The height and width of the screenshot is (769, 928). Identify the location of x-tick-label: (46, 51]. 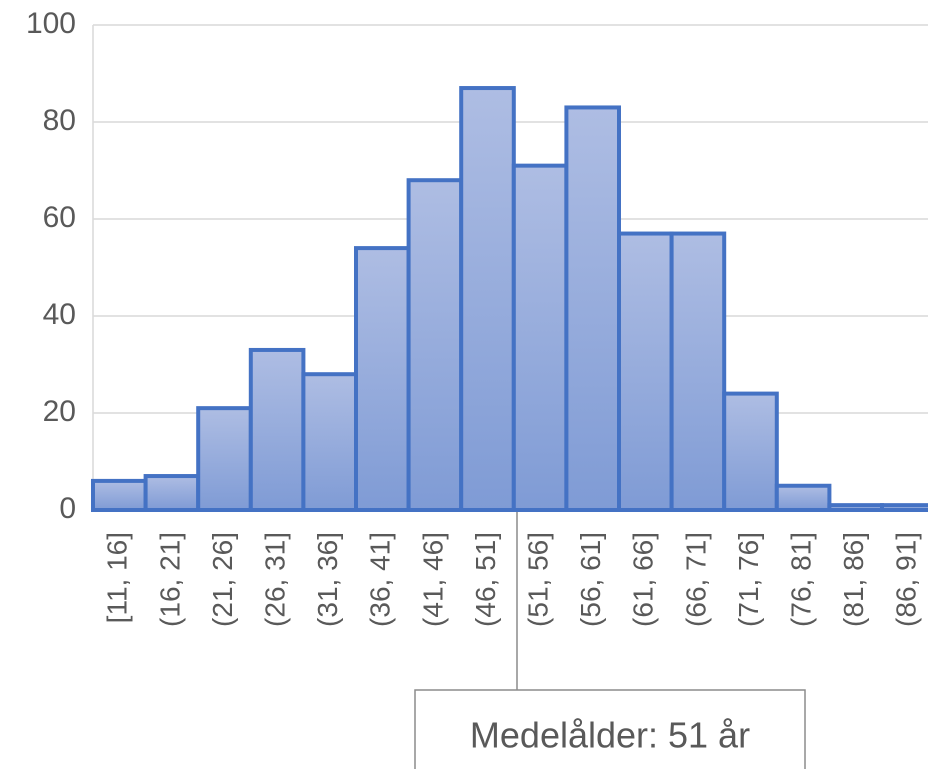
(485, 579).